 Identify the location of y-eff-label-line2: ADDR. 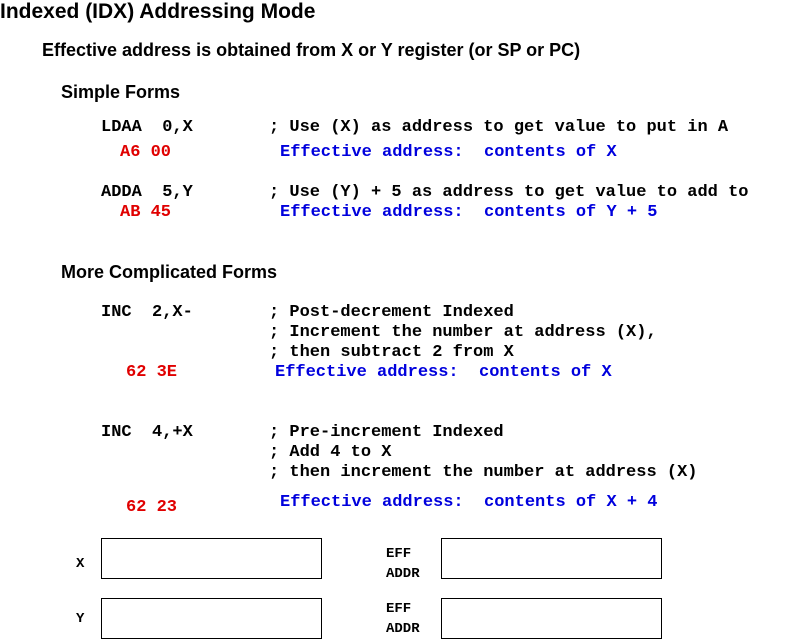
(403, 629).